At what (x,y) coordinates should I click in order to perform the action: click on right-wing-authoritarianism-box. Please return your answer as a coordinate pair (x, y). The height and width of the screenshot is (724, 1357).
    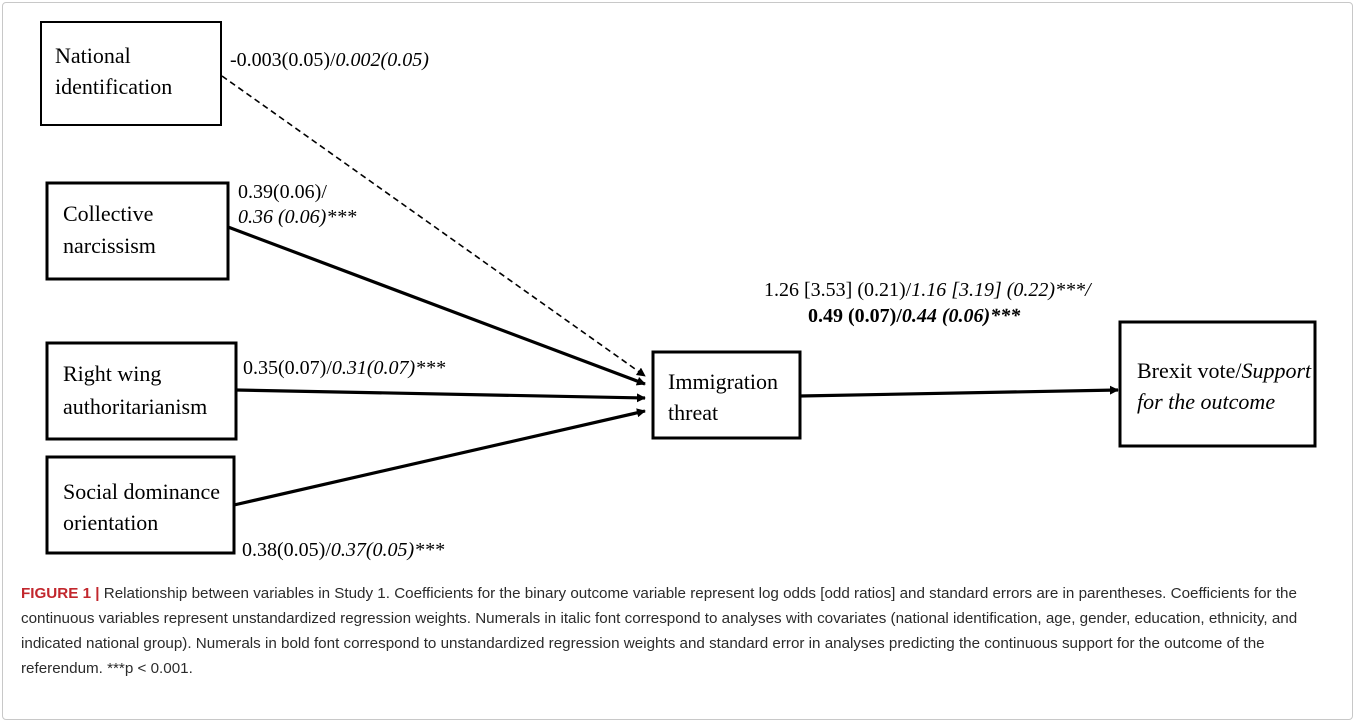
    Looking at the image, I should click on (141, 391).